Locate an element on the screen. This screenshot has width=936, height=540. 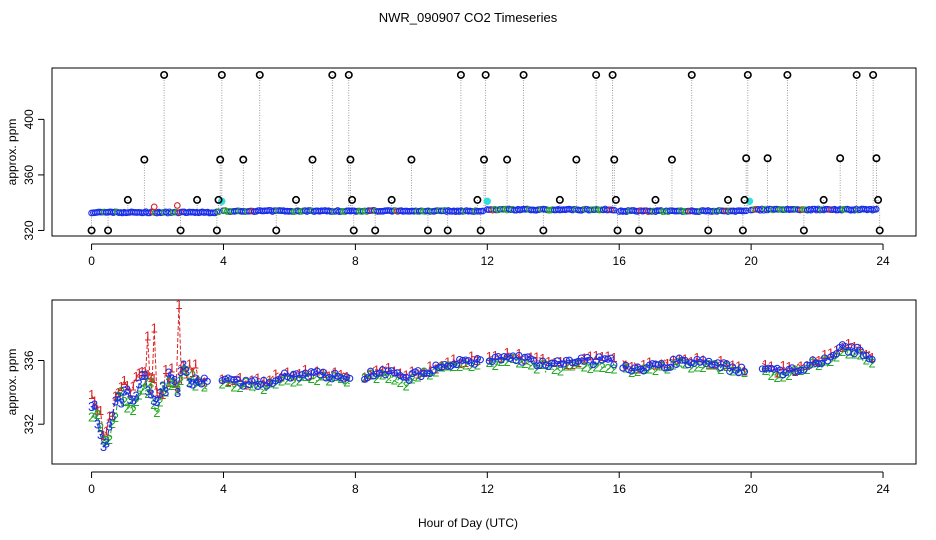
y-axis-label: approx. ppm is located at coordinates (12, 152).